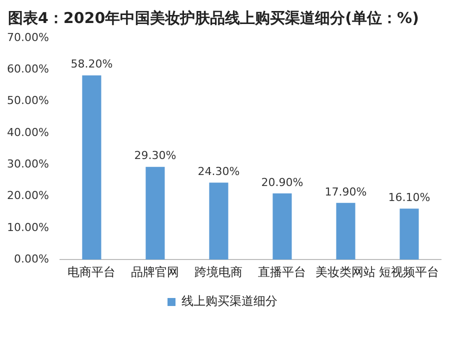  Describe the element at coordinates (346, 271) in the screenshot. I see `x-tick-label: 美妆类网站` at that location.